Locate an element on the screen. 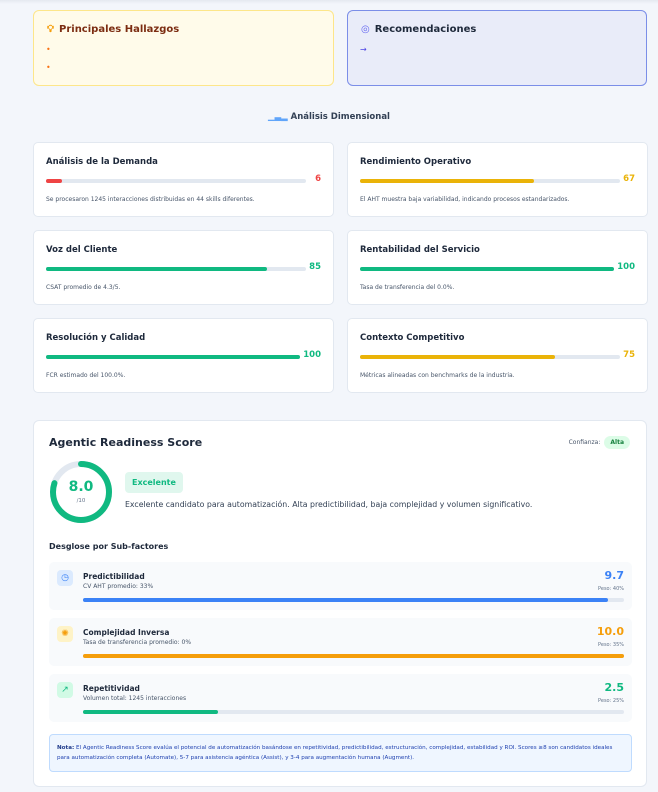  target-icon: ◎ is located at coordinates (365, 29).